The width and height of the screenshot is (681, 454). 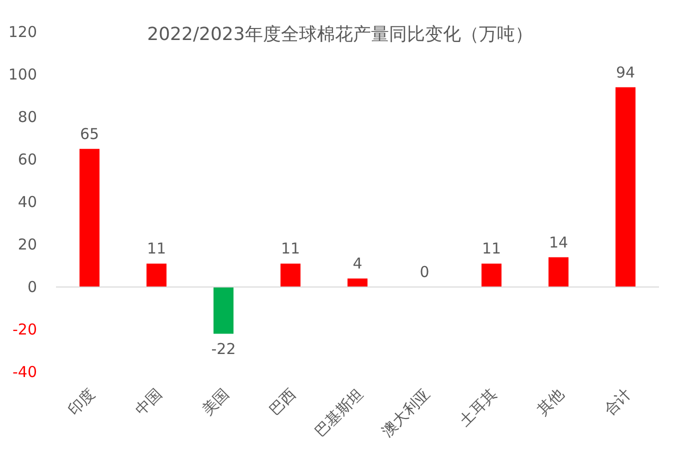 What do you see at coordinates (215, 402) in the screenshot?
I see `x-tick-label: 美国` at bounding box center [215, 402].